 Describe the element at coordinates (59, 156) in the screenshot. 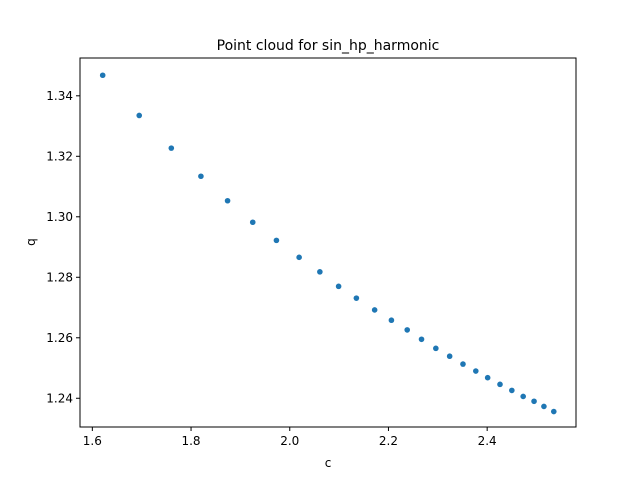

I see `y-tick-label-4: 1.32` at that location.